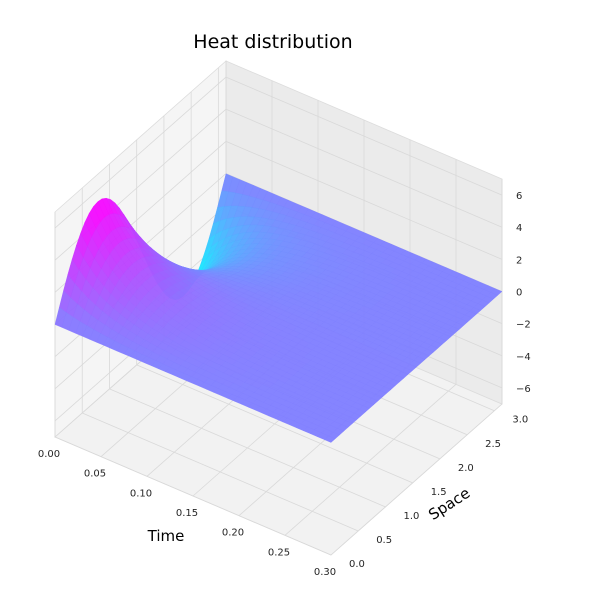  I want to click on z-tick-label: −4, so click(523, 357).